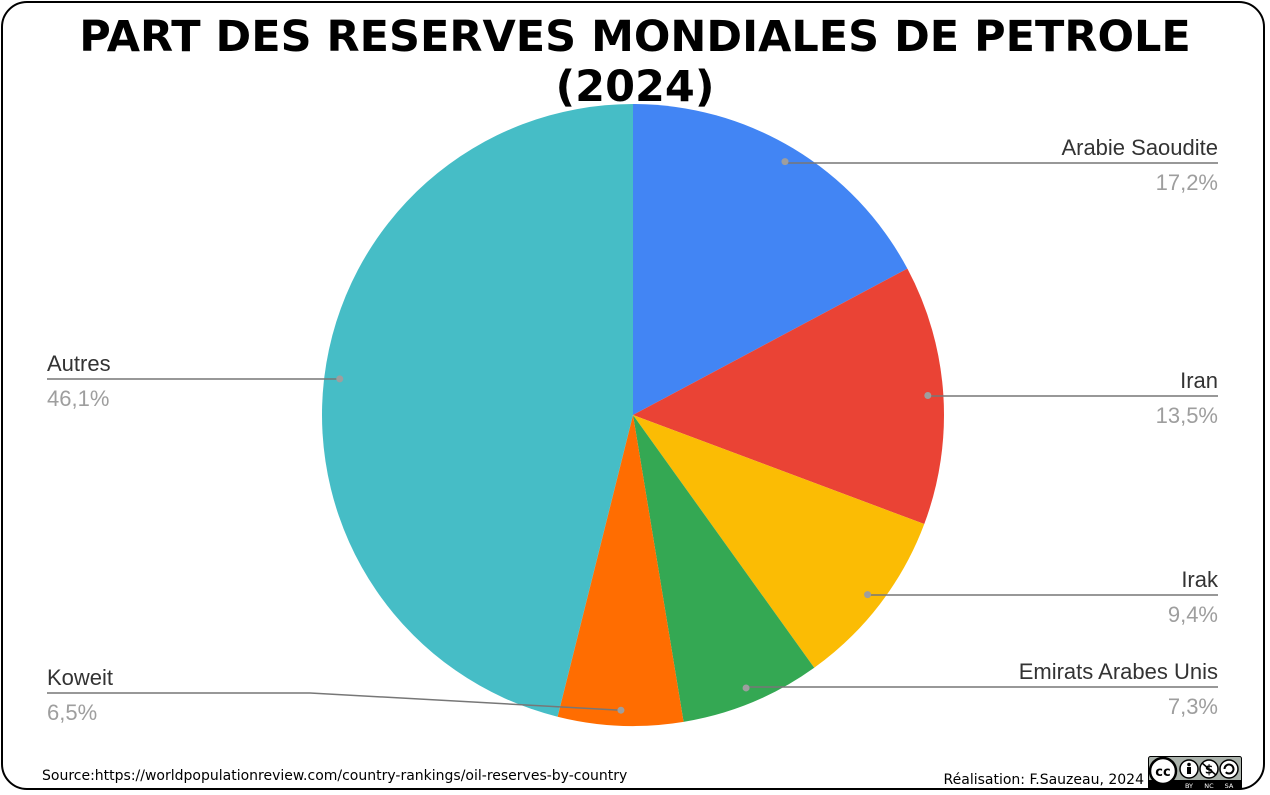  I want to click on cc-by-nc-sa-icon: cc $ BY NC SA, so click(1195, 773).